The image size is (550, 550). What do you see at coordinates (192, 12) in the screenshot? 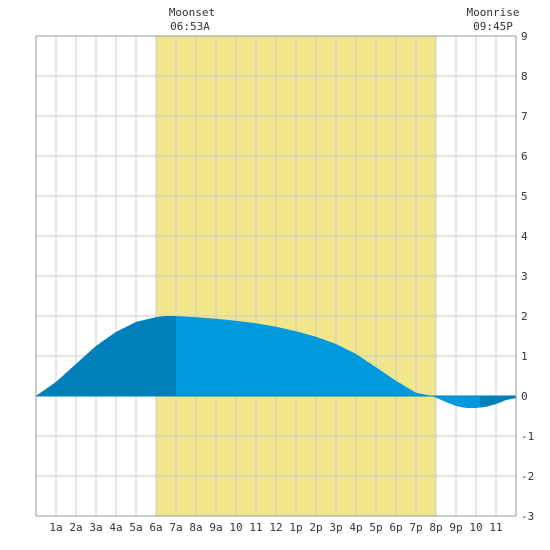
I see `moonset-label: Moonset` at bounding box center [192, 12].